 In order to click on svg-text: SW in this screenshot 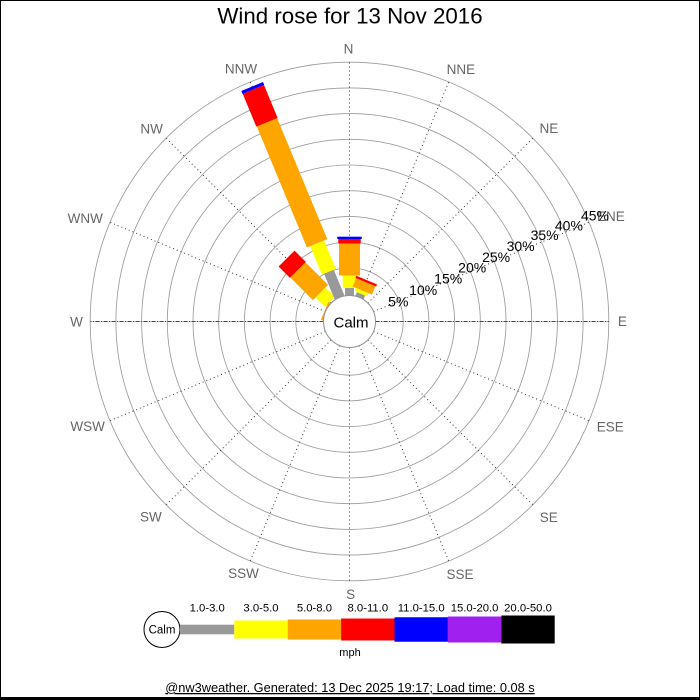, I will do `click(151, 516)`.